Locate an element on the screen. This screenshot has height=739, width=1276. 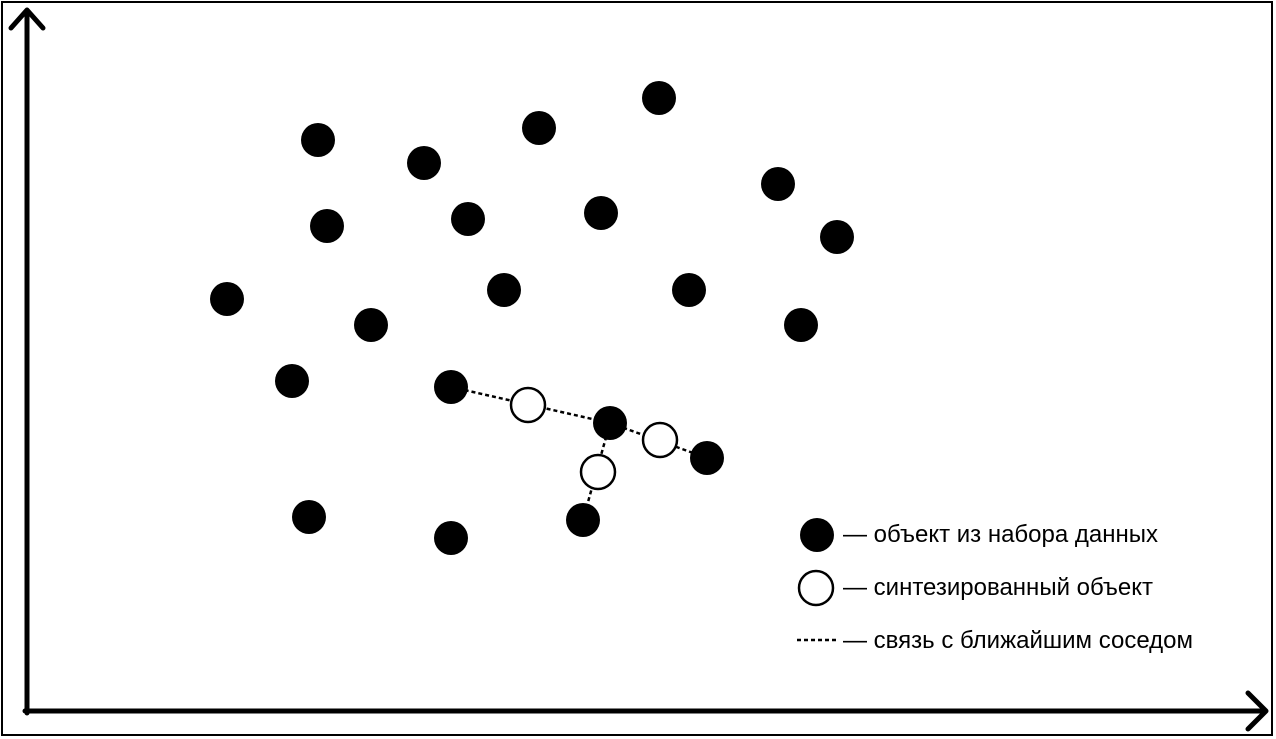
legend is located at coordinates (817, 580).